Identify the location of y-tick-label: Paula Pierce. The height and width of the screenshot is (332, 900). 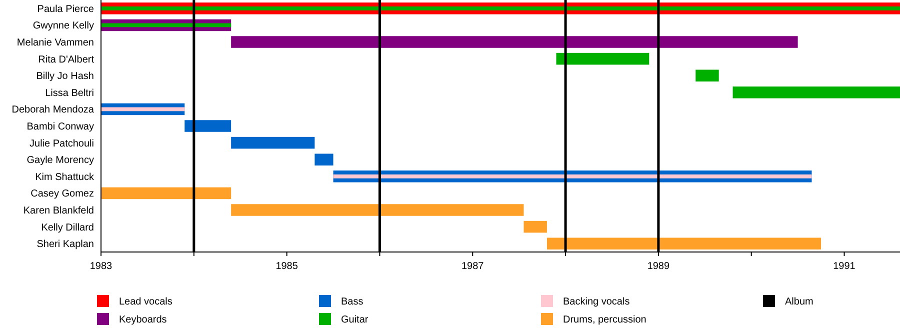
(65, 9).